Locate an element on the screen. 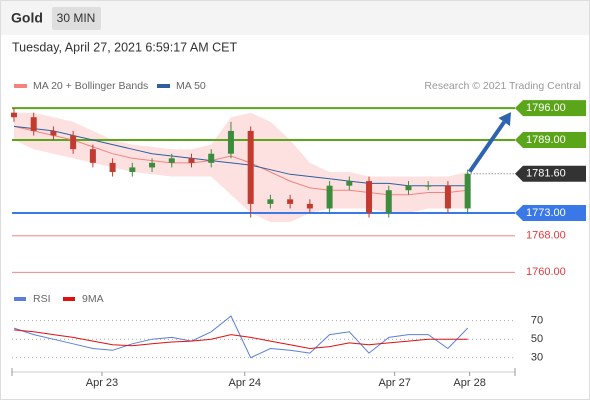  timeframe-box is located at coordinates (76, 18).